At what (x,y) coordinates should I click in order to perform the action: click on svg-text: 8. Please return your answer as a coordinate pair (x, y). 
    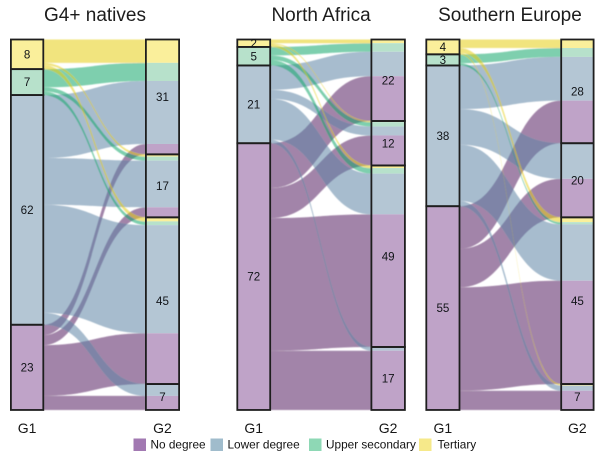
    Looking at the image, I should click on (27, 54).